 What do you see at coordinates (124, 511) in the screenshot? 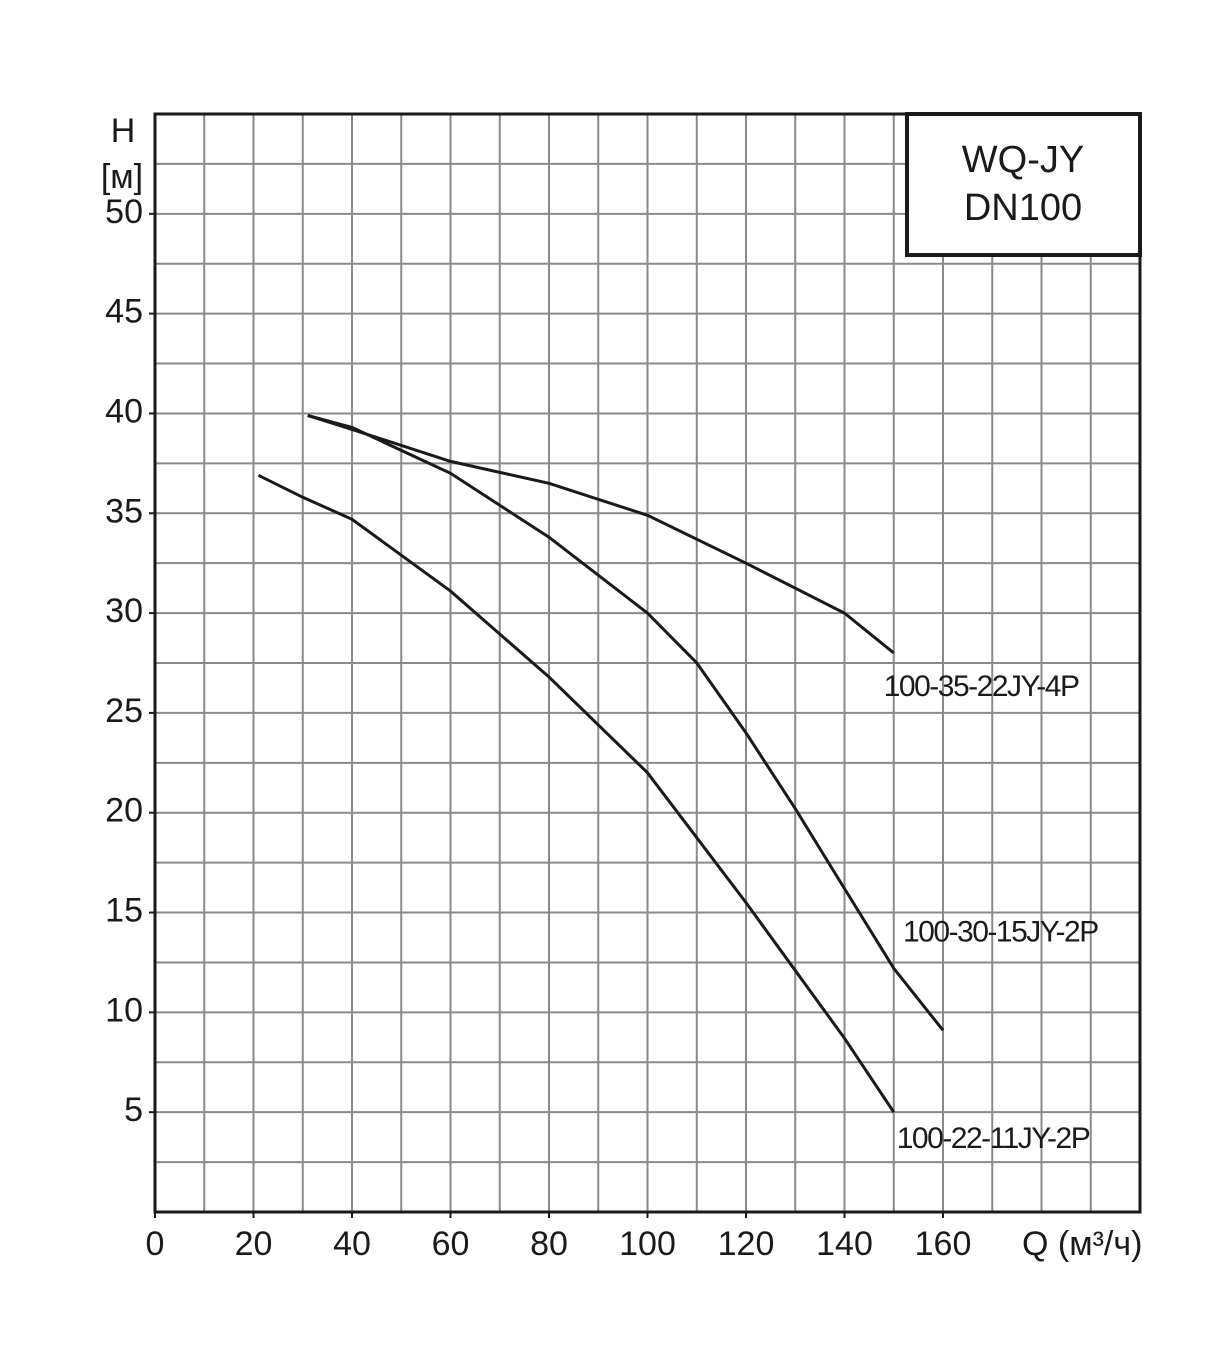
I see `y-tick-label: 35` at bounding box center [124, 511].